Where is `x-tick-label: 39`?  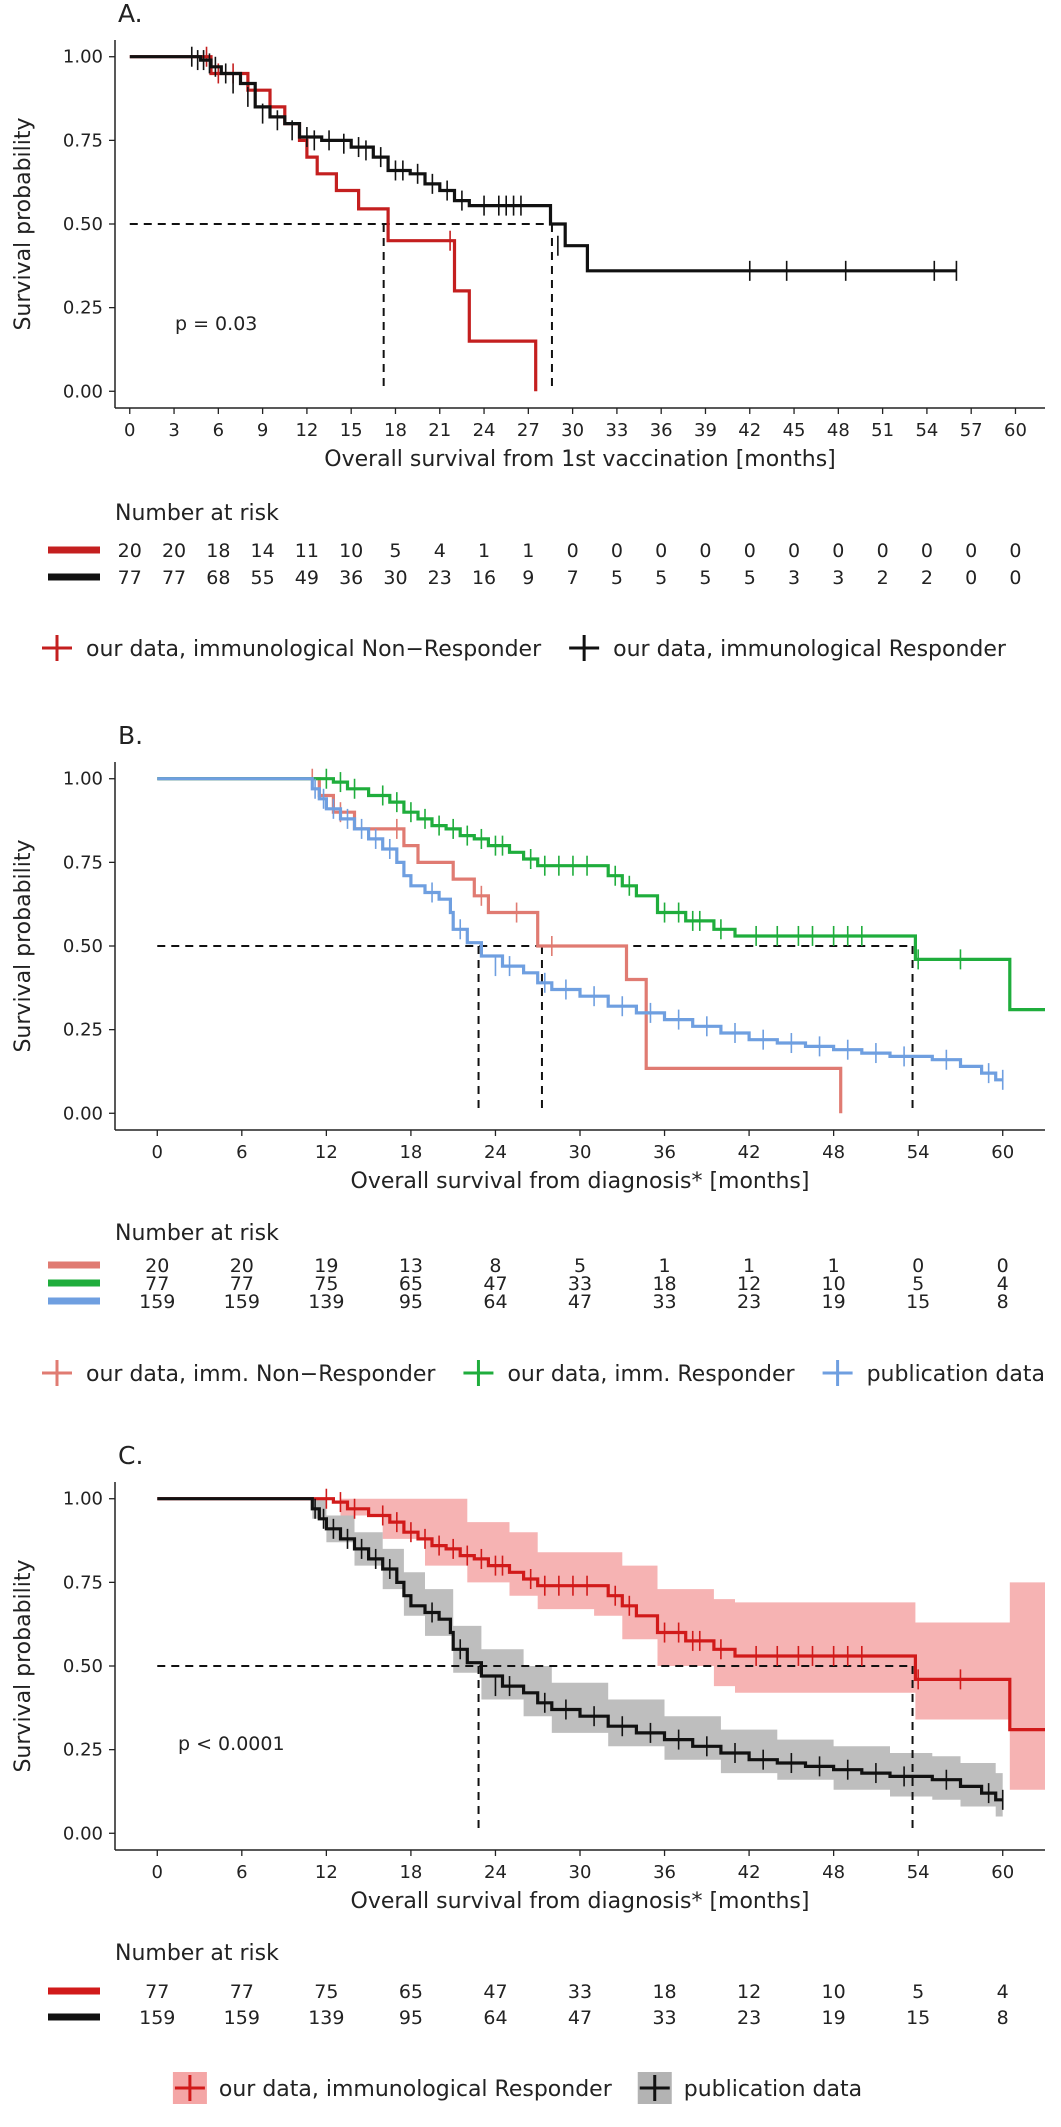 x-tick-label: 39 is located at coordinates (705, 430).